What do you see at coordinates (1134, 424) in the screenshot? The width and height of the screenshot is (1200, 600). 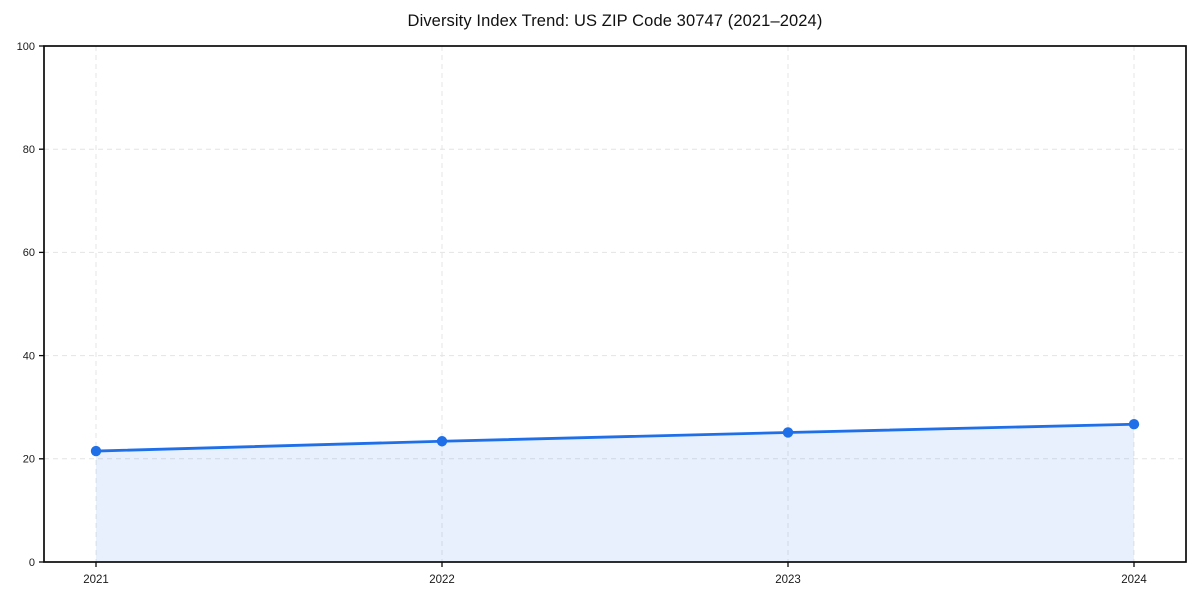 I see `data-point-marker-2024` at bounding box center [1134, 424].